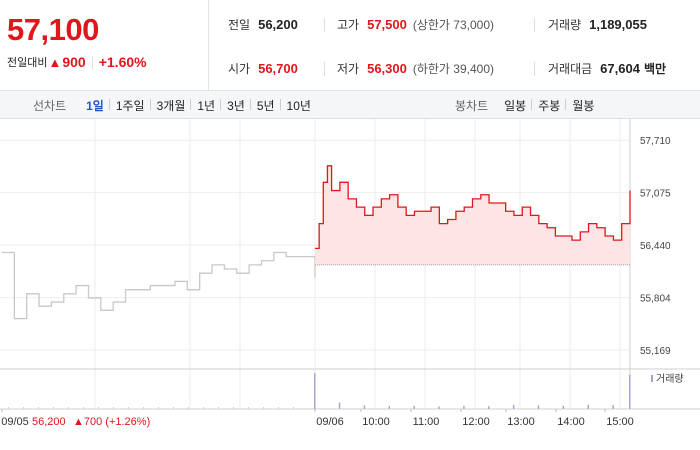 Image resolution: width=700 pixels, height=450 pixels. I want to click on prev-day-price-line, so click(159, 285).